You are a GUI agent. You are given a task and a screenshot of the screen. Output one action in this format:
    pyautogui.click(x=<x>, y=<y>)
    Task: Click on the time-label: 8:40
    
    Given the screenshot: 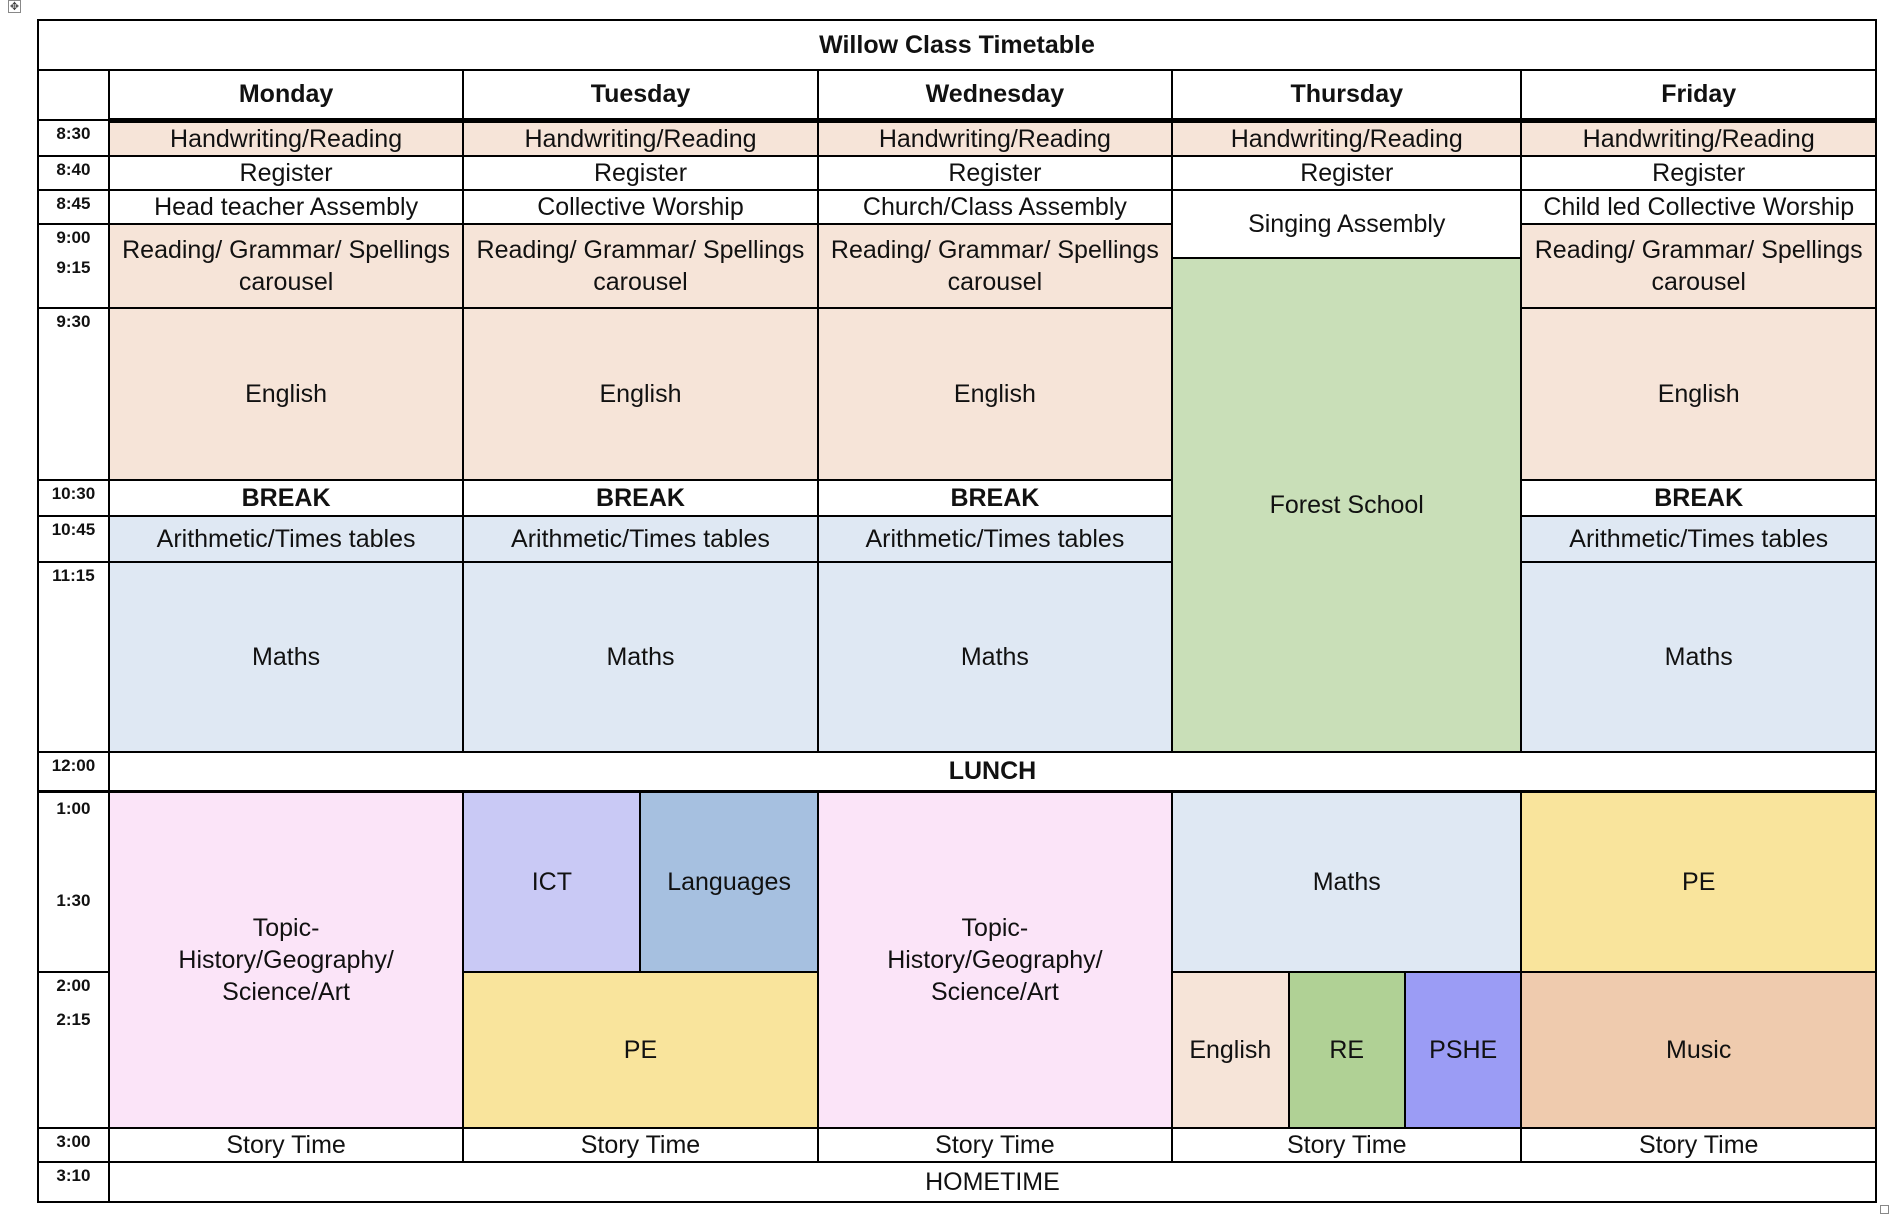 What is the action you would take?
    pyautogui.click(x=73, y=172)
    